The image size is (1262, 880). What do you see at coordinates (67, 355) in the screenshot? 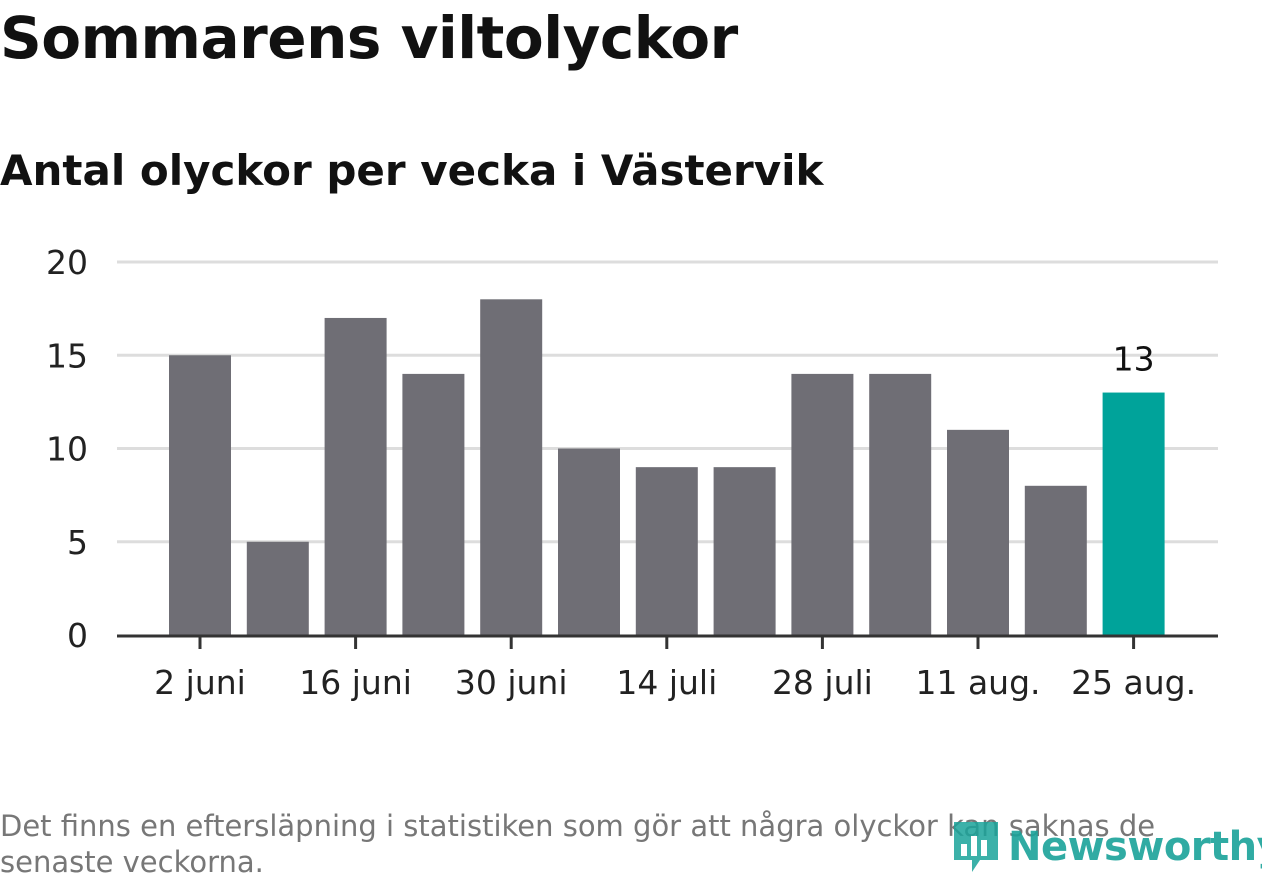
I see `y-tick-label: 15` at bounding box center [67, 355].